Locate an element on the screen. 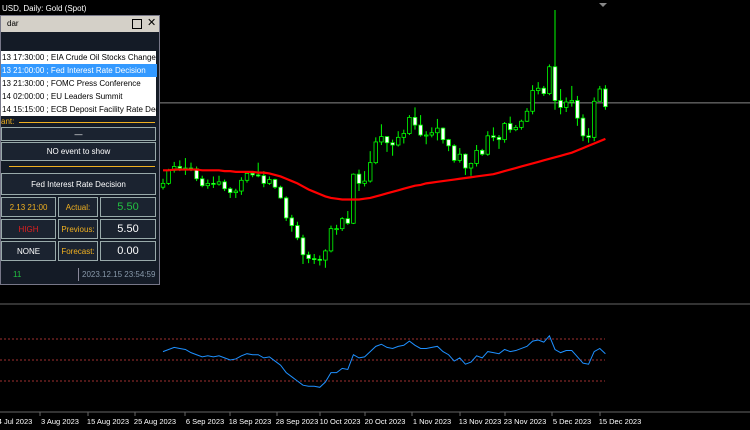 The height and width of the screenshot is (430, 750). chart-header: USD, Daily: Gold (Spot) is located at coordinates (44, 8).